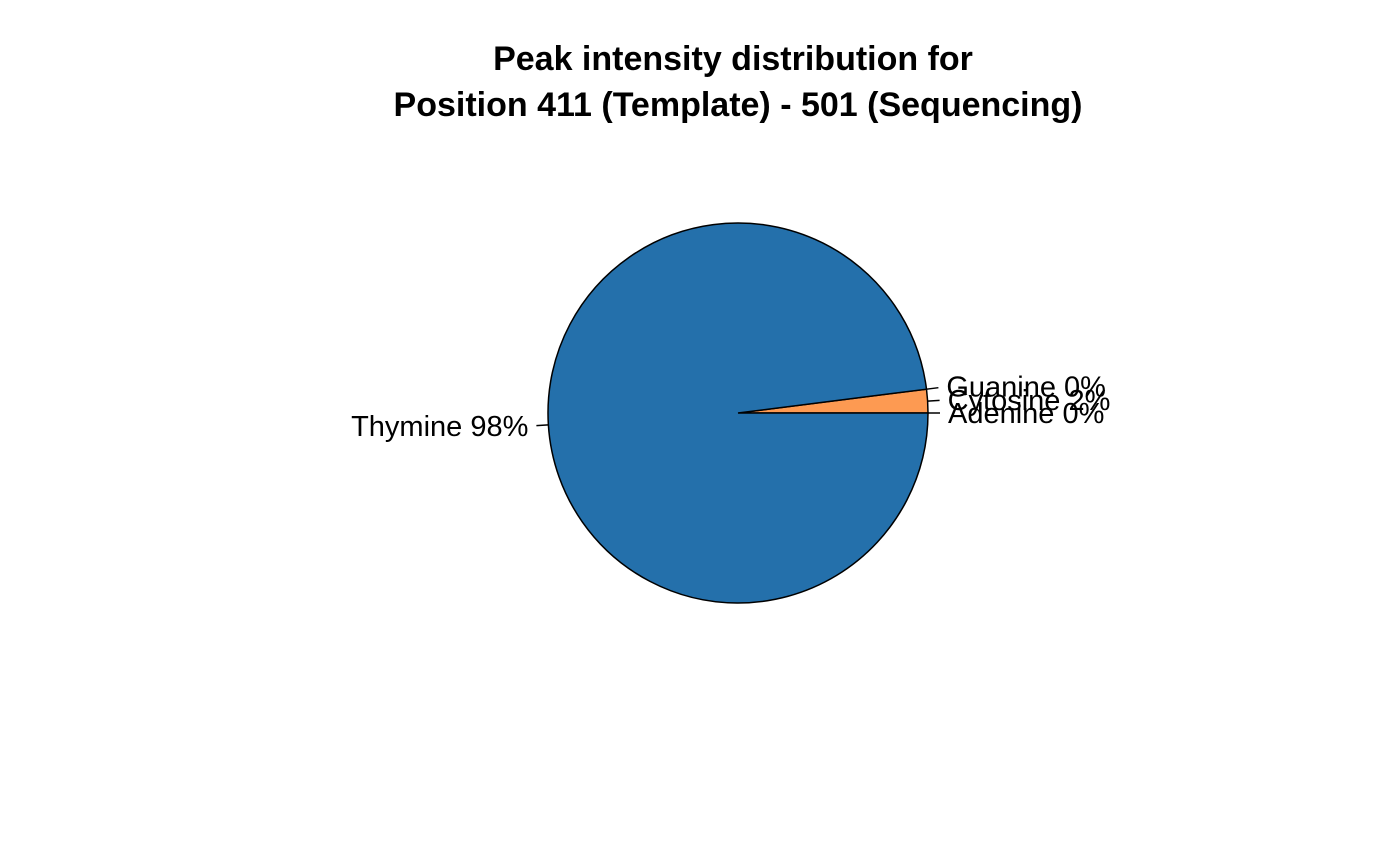 Image resolution: width=1400 pixels, height=865 pixels. I want to click on pie-leader-cytosine, so click(933, 400).